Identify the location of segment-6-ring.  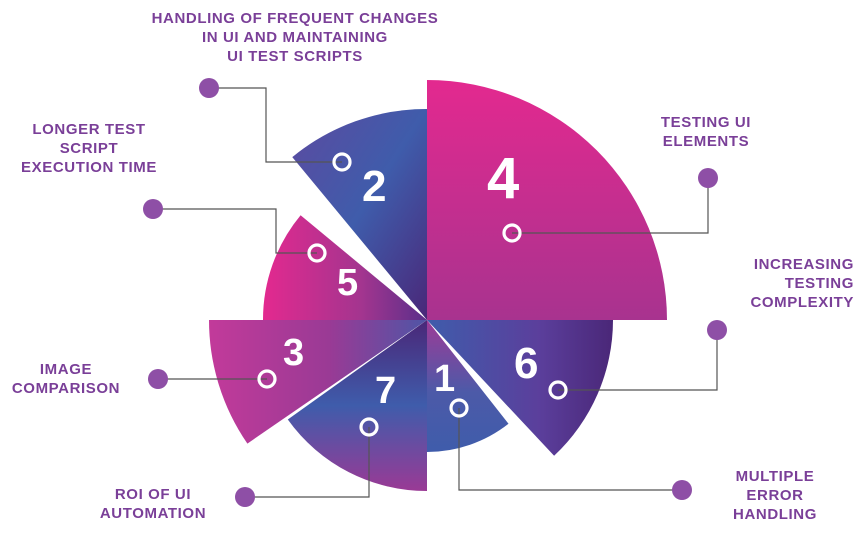
(558, 390).